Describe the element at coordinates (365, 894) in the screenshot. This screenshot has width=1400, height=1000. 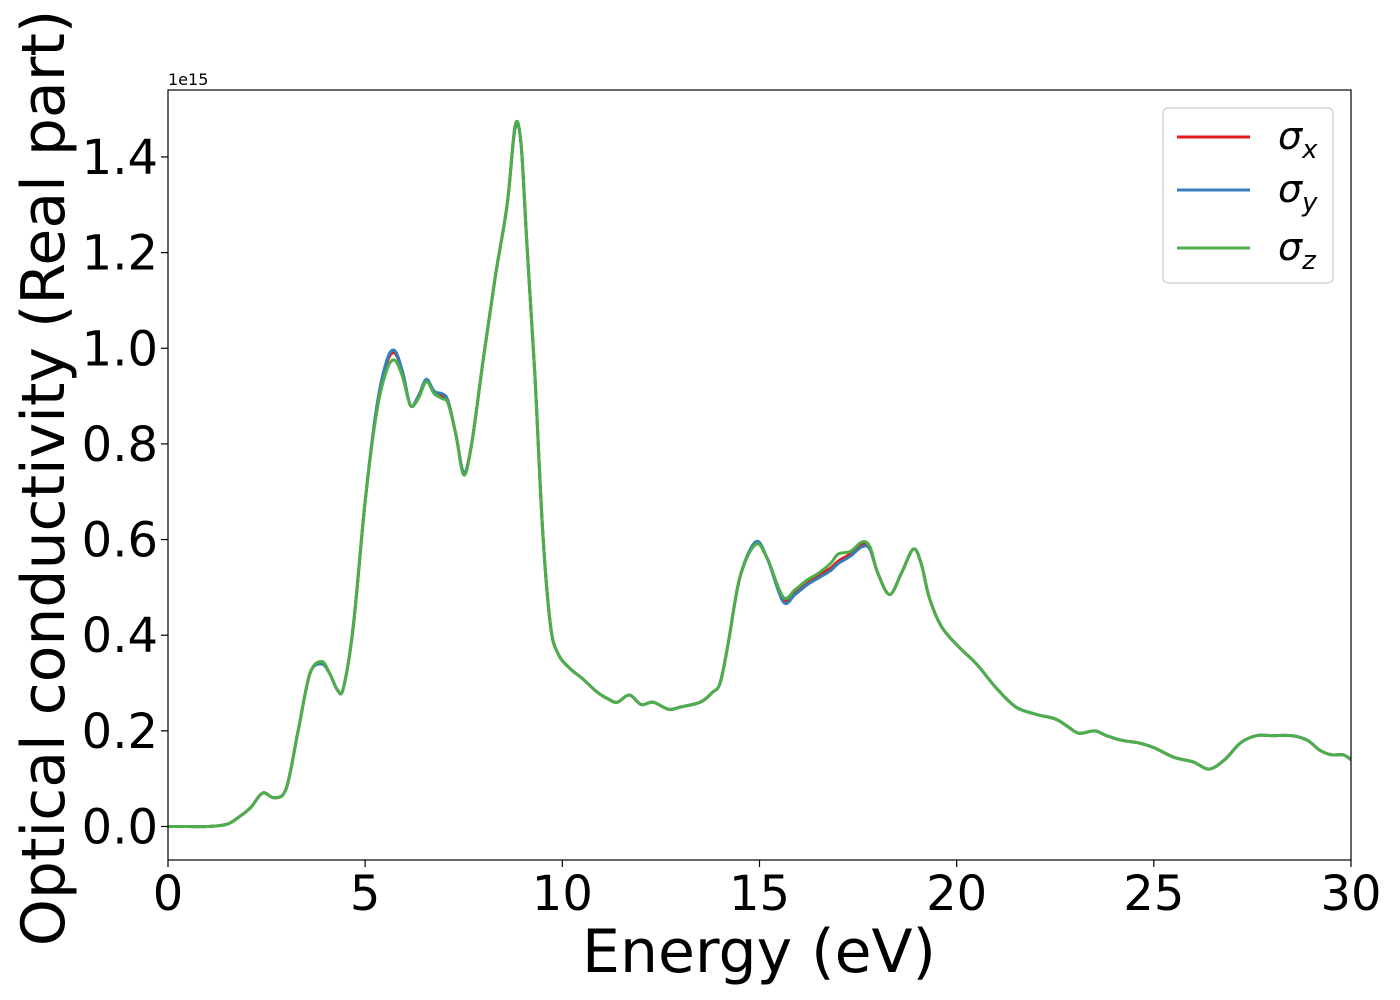
I see `x-tick-label: 5` at that location.